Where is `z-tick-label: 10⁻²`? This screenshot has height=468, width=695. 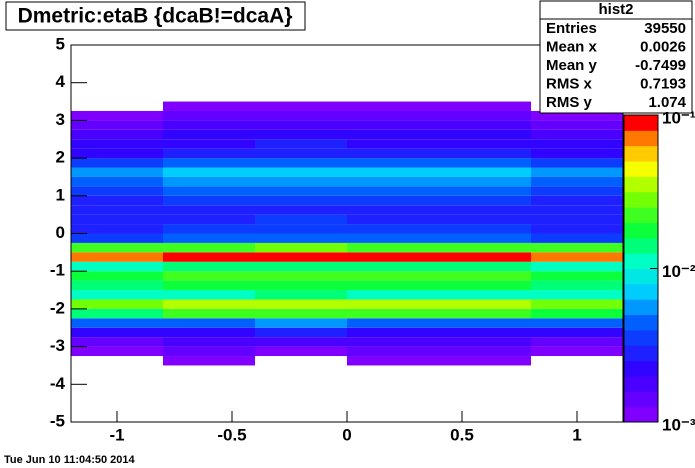
z-tick-label: 10⁻² is located at coordinates (678, 271).